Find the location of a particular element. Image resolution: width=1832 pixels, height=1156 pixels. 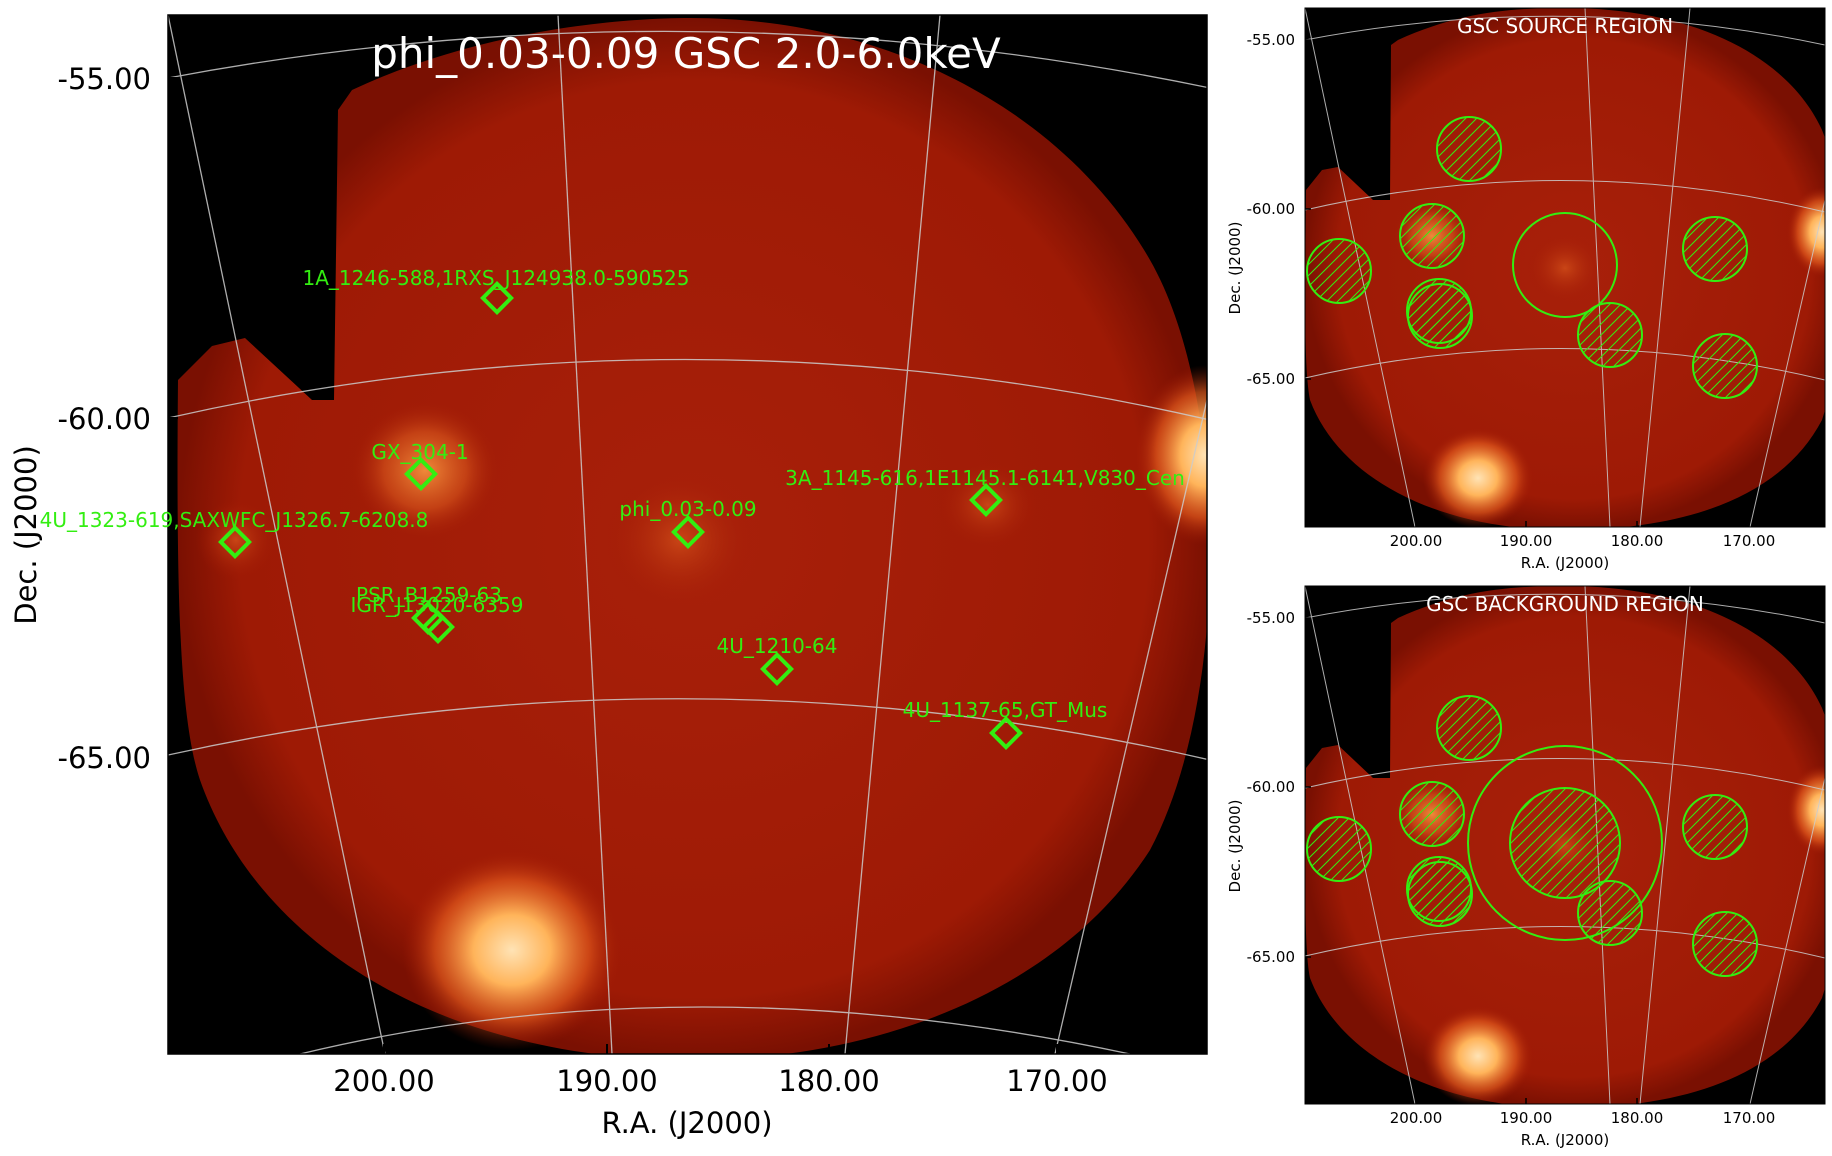

main-x-axis-label: R.A. (J2000) is located at coordinates (686, 1123).